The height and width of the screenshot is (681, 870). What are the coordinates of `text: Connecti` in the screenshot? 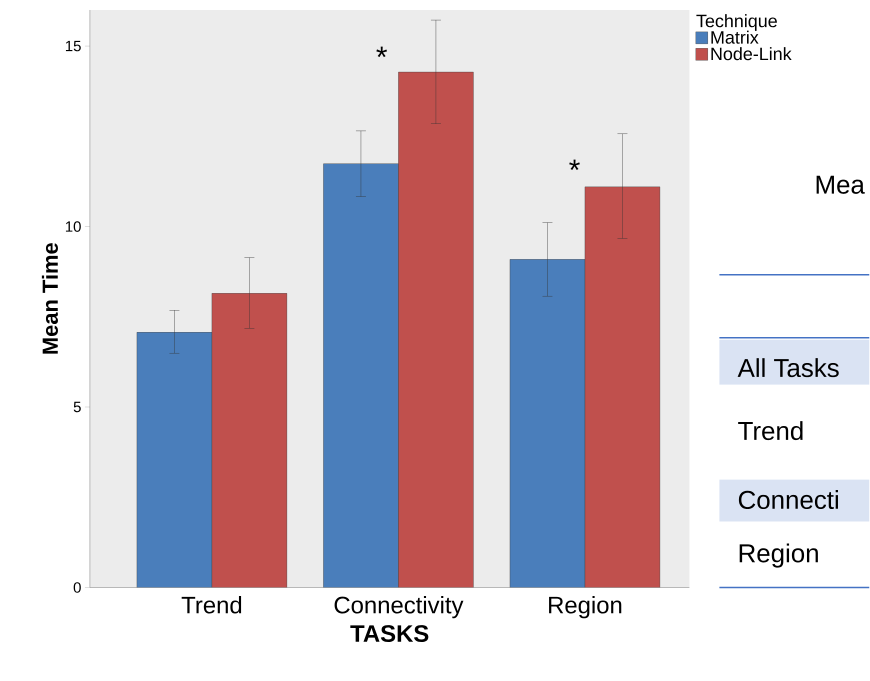 It's located at (788, 499).